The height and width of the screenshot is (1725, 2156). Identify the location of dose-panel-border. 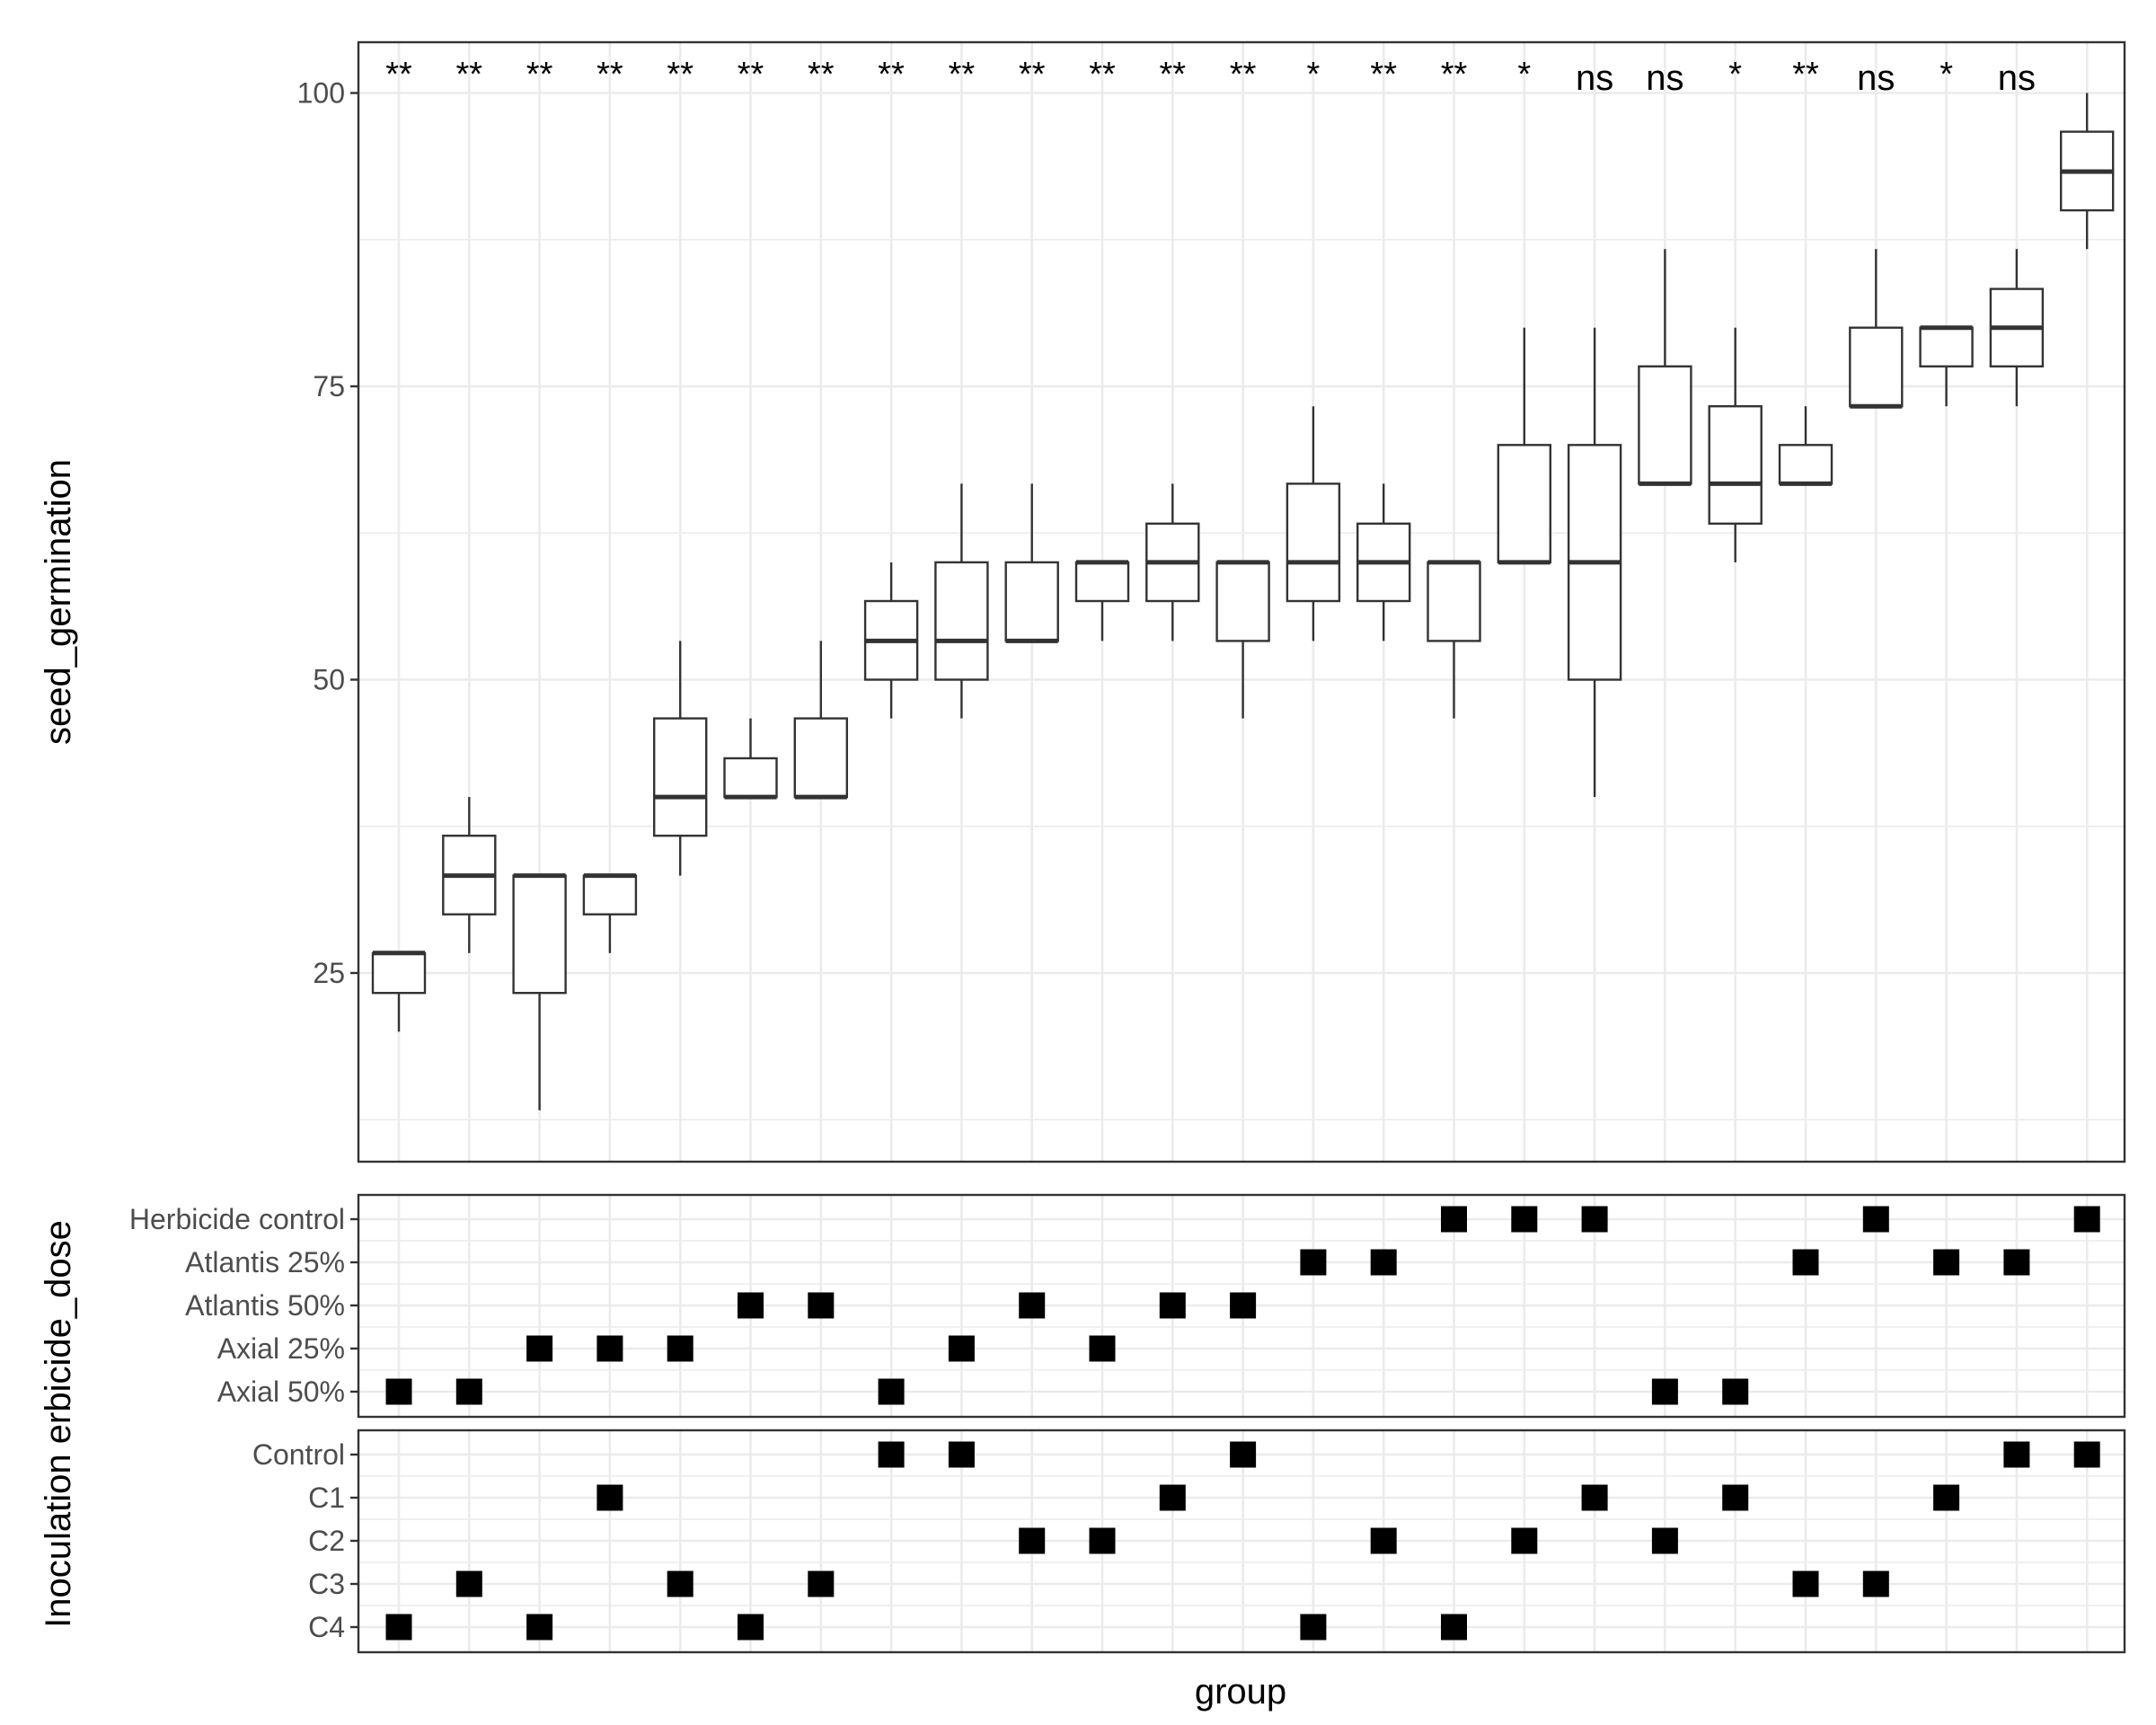
(1241, 1306).